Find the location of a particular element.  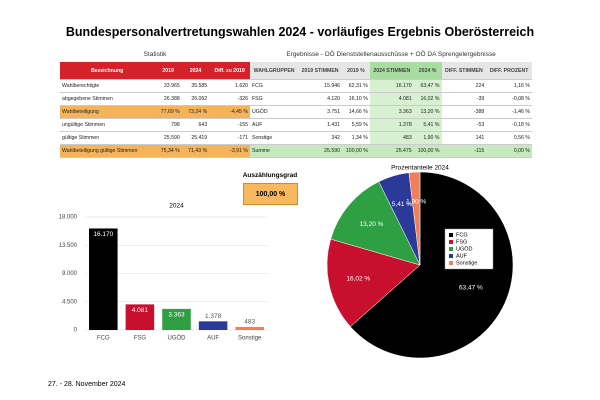

table-cell: 25.590 is located at coordinates (320, 151).